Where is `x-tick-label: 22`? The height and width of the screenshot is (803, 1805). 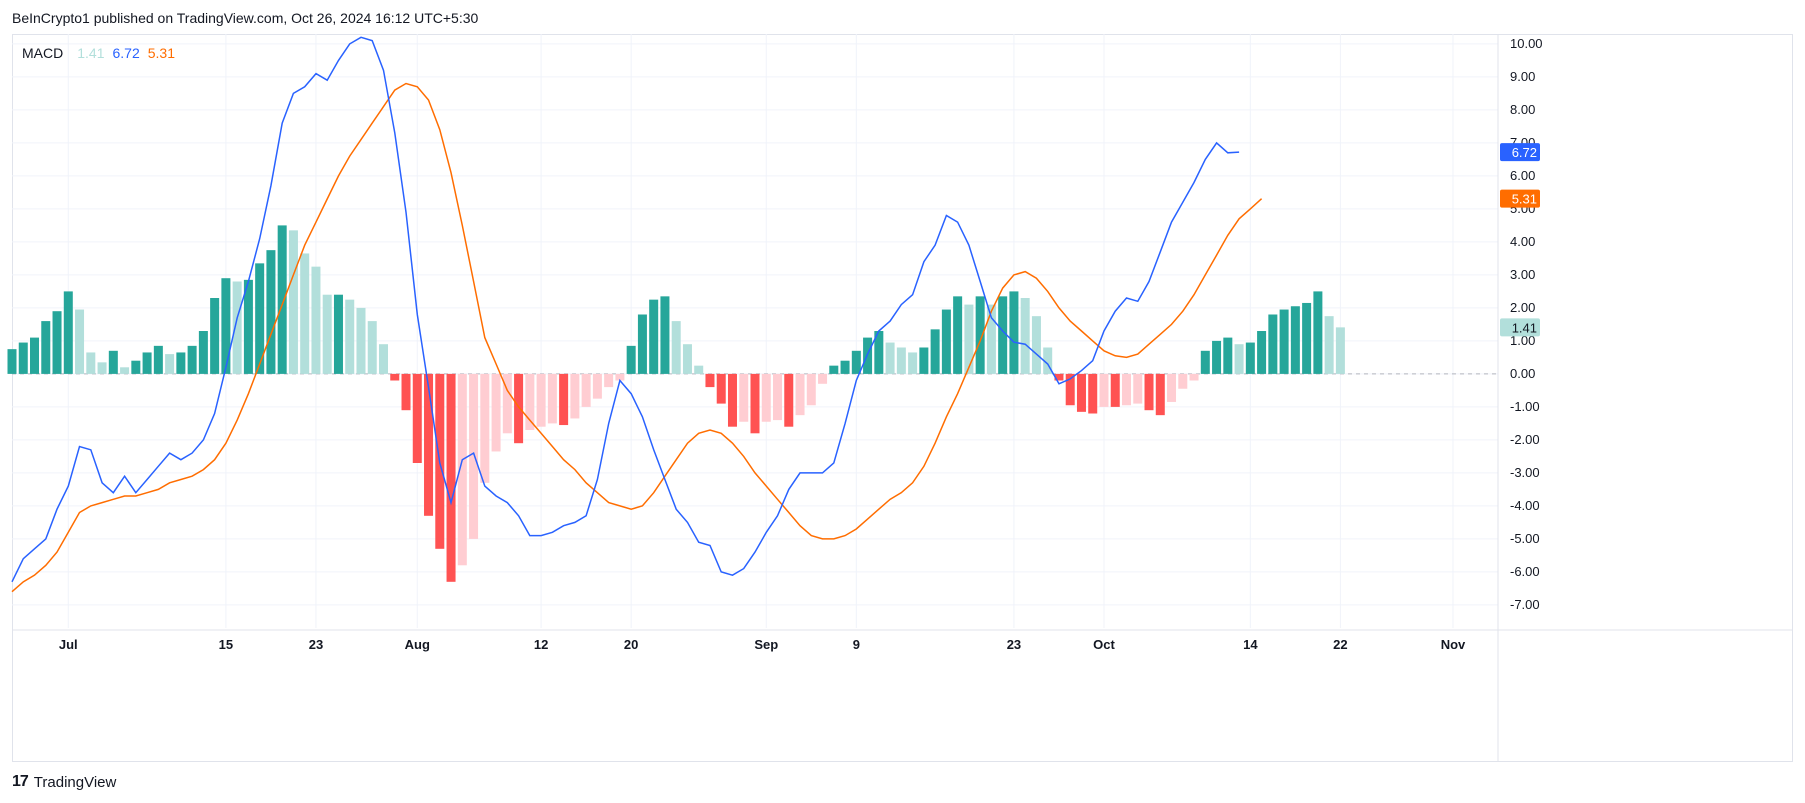
x-tick-label: 22 is located at coordinates (1340, 644).